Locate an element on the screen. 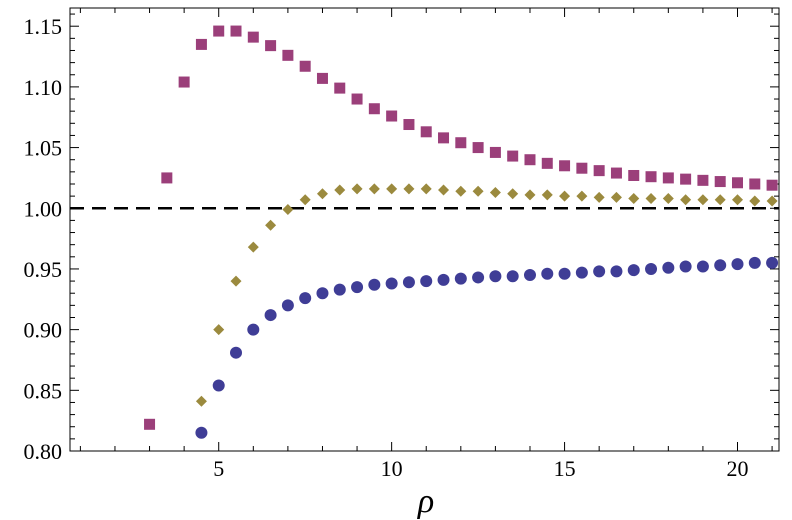  y-tick-label: 1.00 is located at coordinates (43, 208).